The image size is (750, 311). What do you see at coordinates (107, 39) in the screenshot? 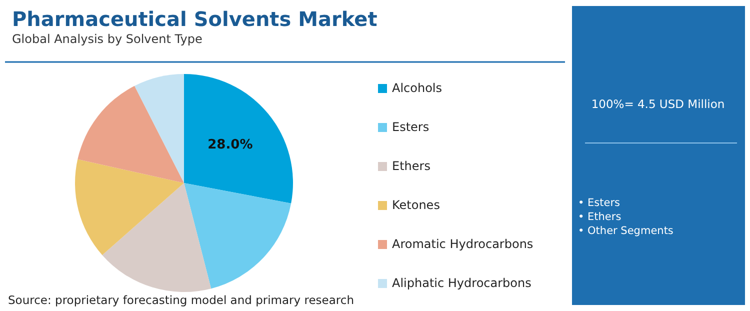
I see `chart-subtitle: Global Analysis by Solvent Type` at bounding box center [107, 39].